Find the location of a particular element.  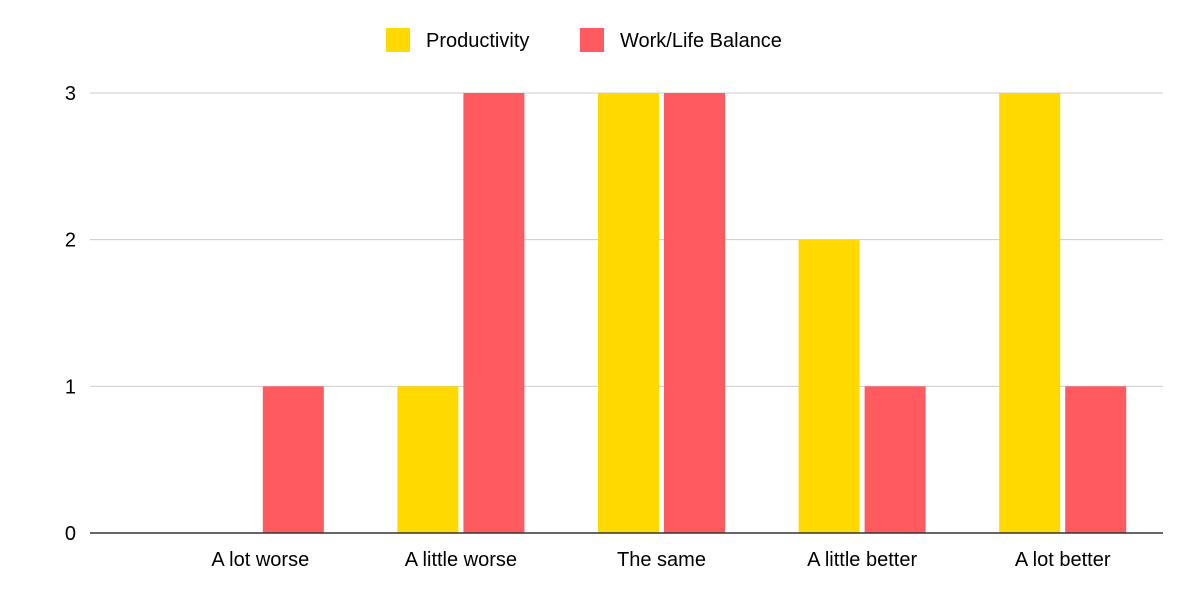

y-tick-label: 0 is located at coordinates (70, 534).